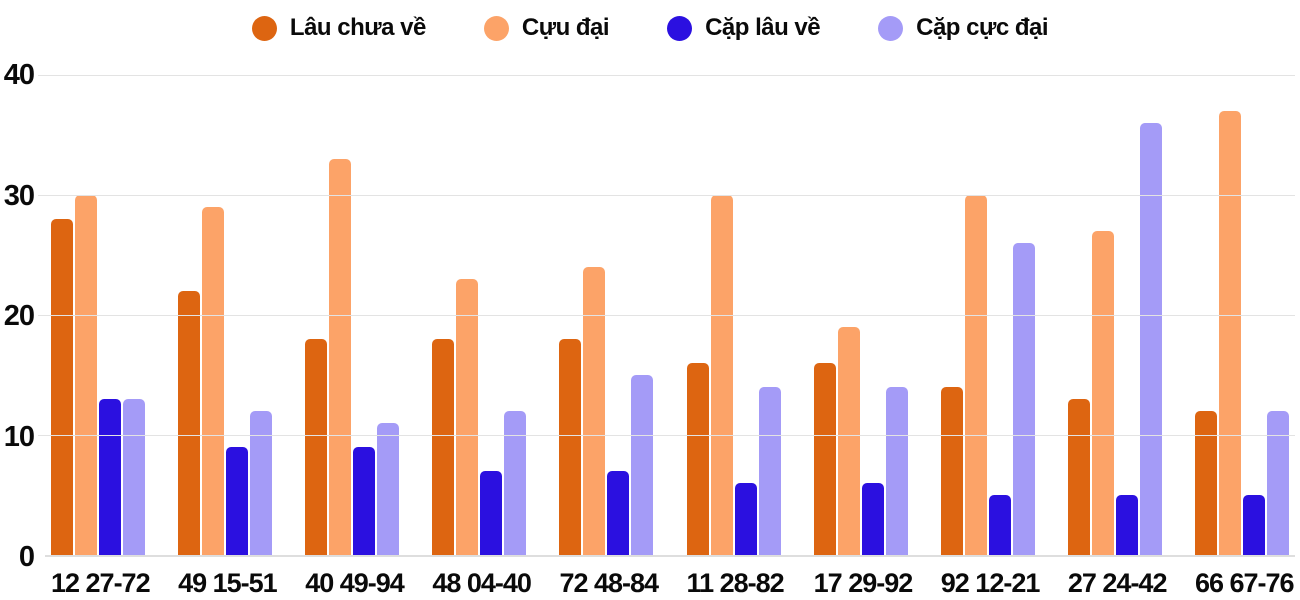  Describe the element at coordinates (863, 583) in the screenshot. I see `x-tick-label-6: 17 29-92` at that location.